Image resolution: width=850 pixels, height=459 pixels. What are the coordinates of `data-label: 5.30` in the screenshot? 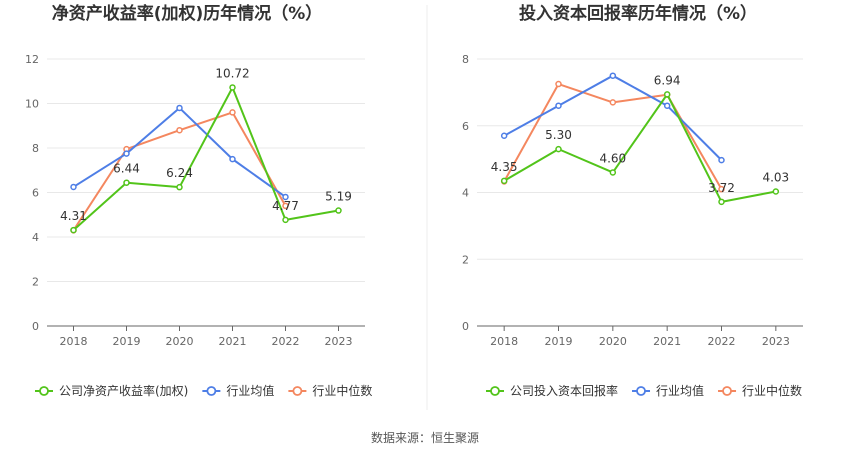 It's located at (558, 135).